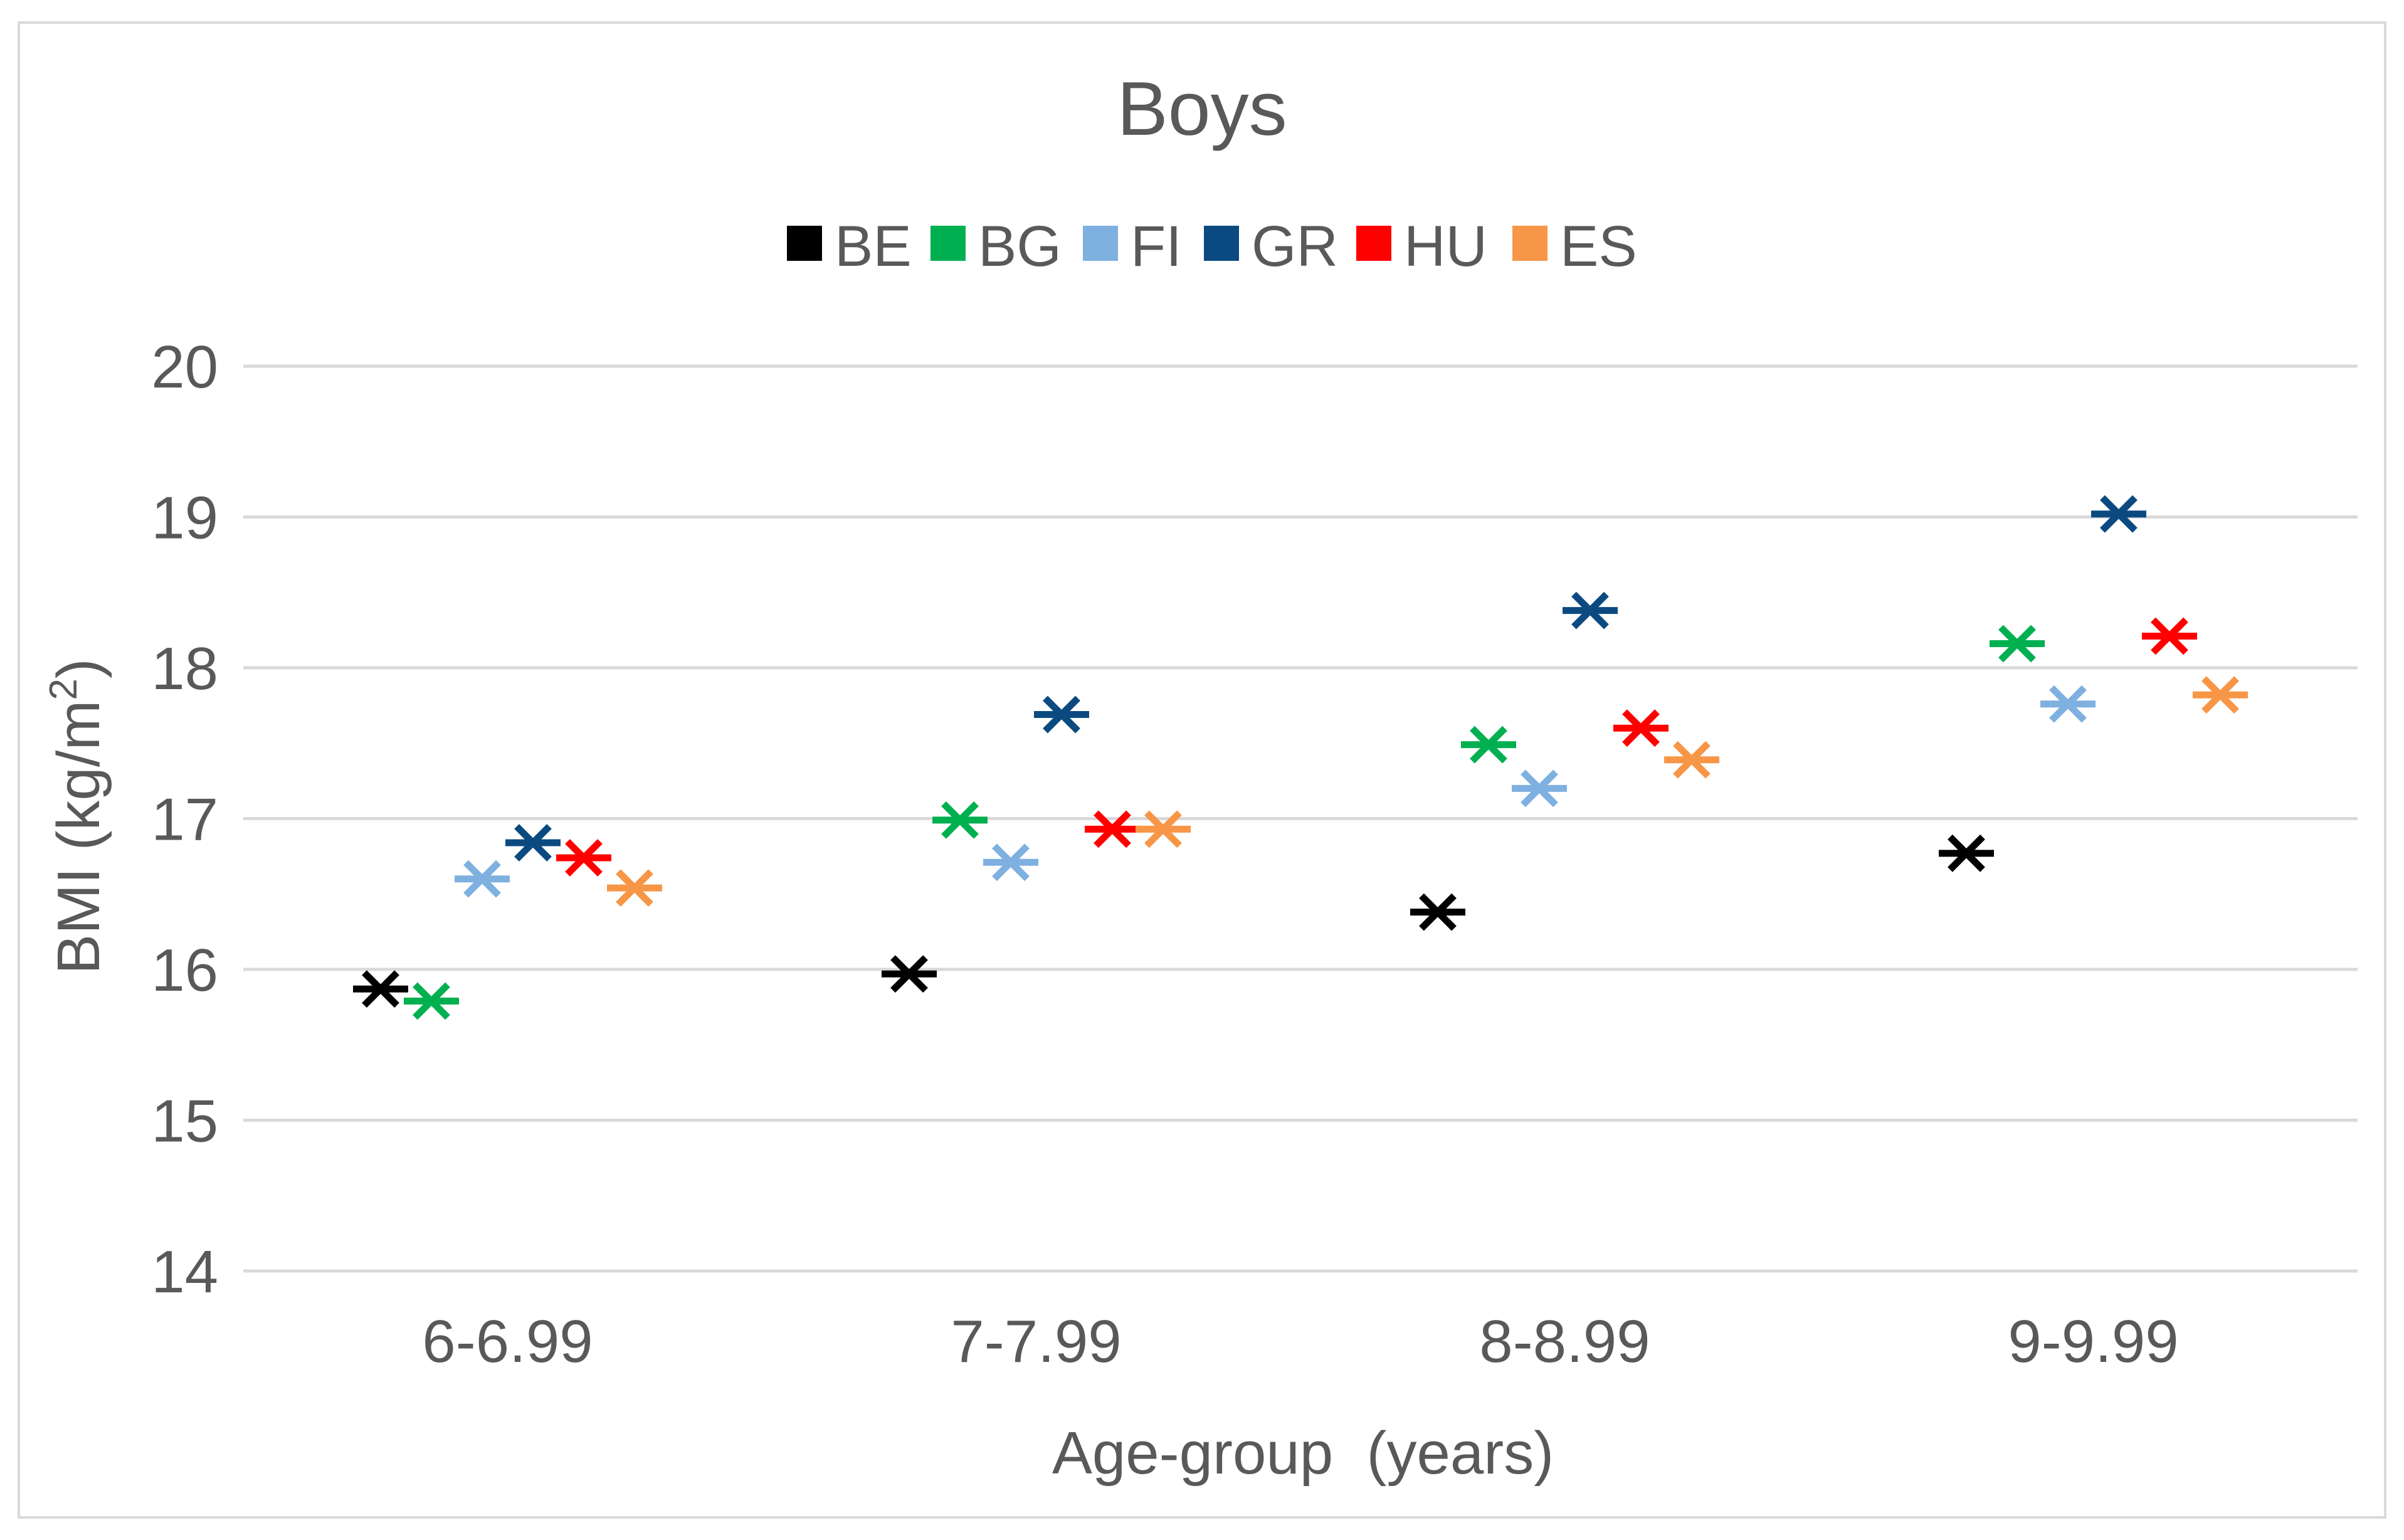 The width and height of the screenshot is (2404, 1540). I want to click on x-axis-ticks: 6-6.99 7-7.99 8-8.99 9-9.99, so click(1300, 1341).